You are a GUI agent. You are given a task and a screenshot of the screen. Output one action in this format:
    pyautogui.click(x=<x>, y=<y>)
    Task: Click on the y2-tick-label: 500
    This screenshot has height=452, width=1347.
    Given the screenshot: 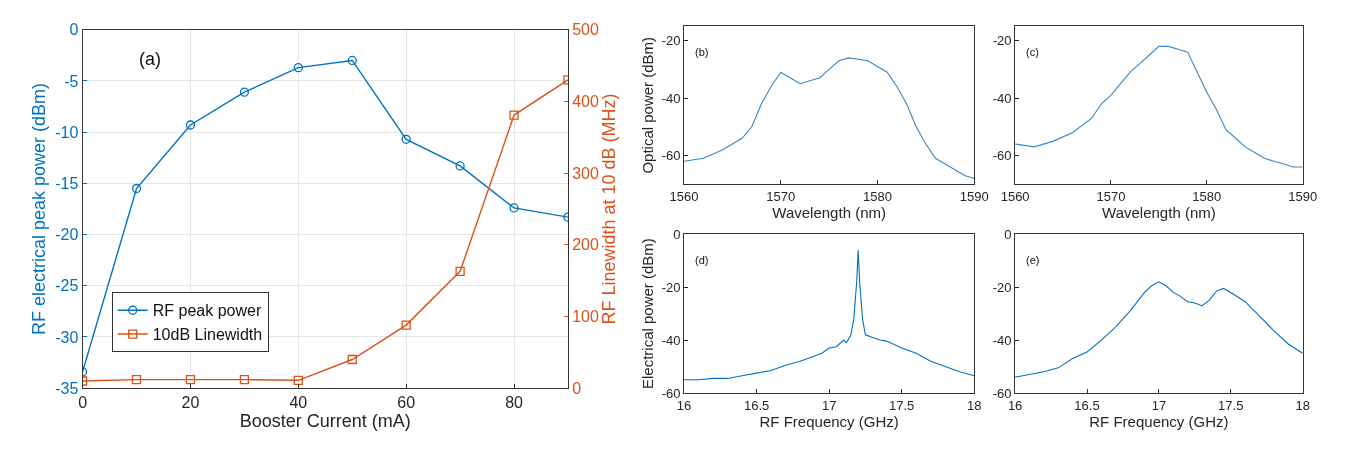 What is the action you would take?
    pyautogui.click(x=585, y=30)
    